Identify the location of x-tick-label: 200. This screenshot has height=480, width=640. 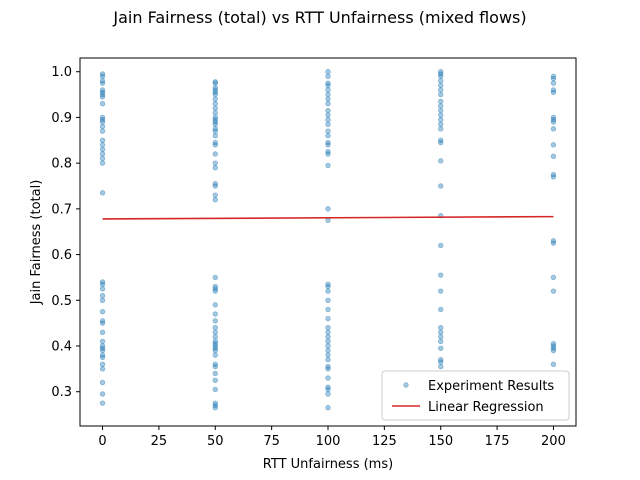
(553, 441).